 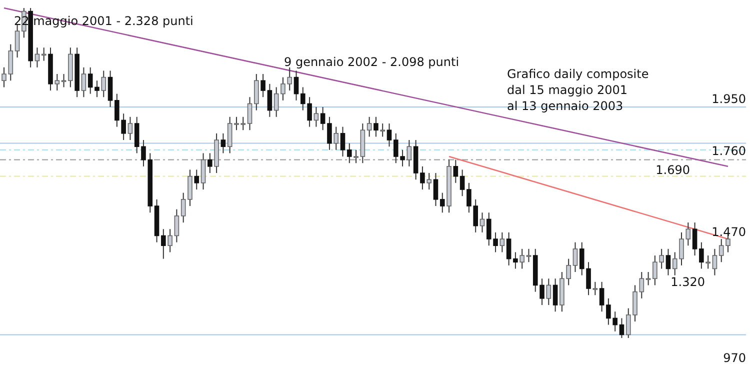 I want to click on annotation: dal 15 maggio 2001, so click(x=567, y=90).